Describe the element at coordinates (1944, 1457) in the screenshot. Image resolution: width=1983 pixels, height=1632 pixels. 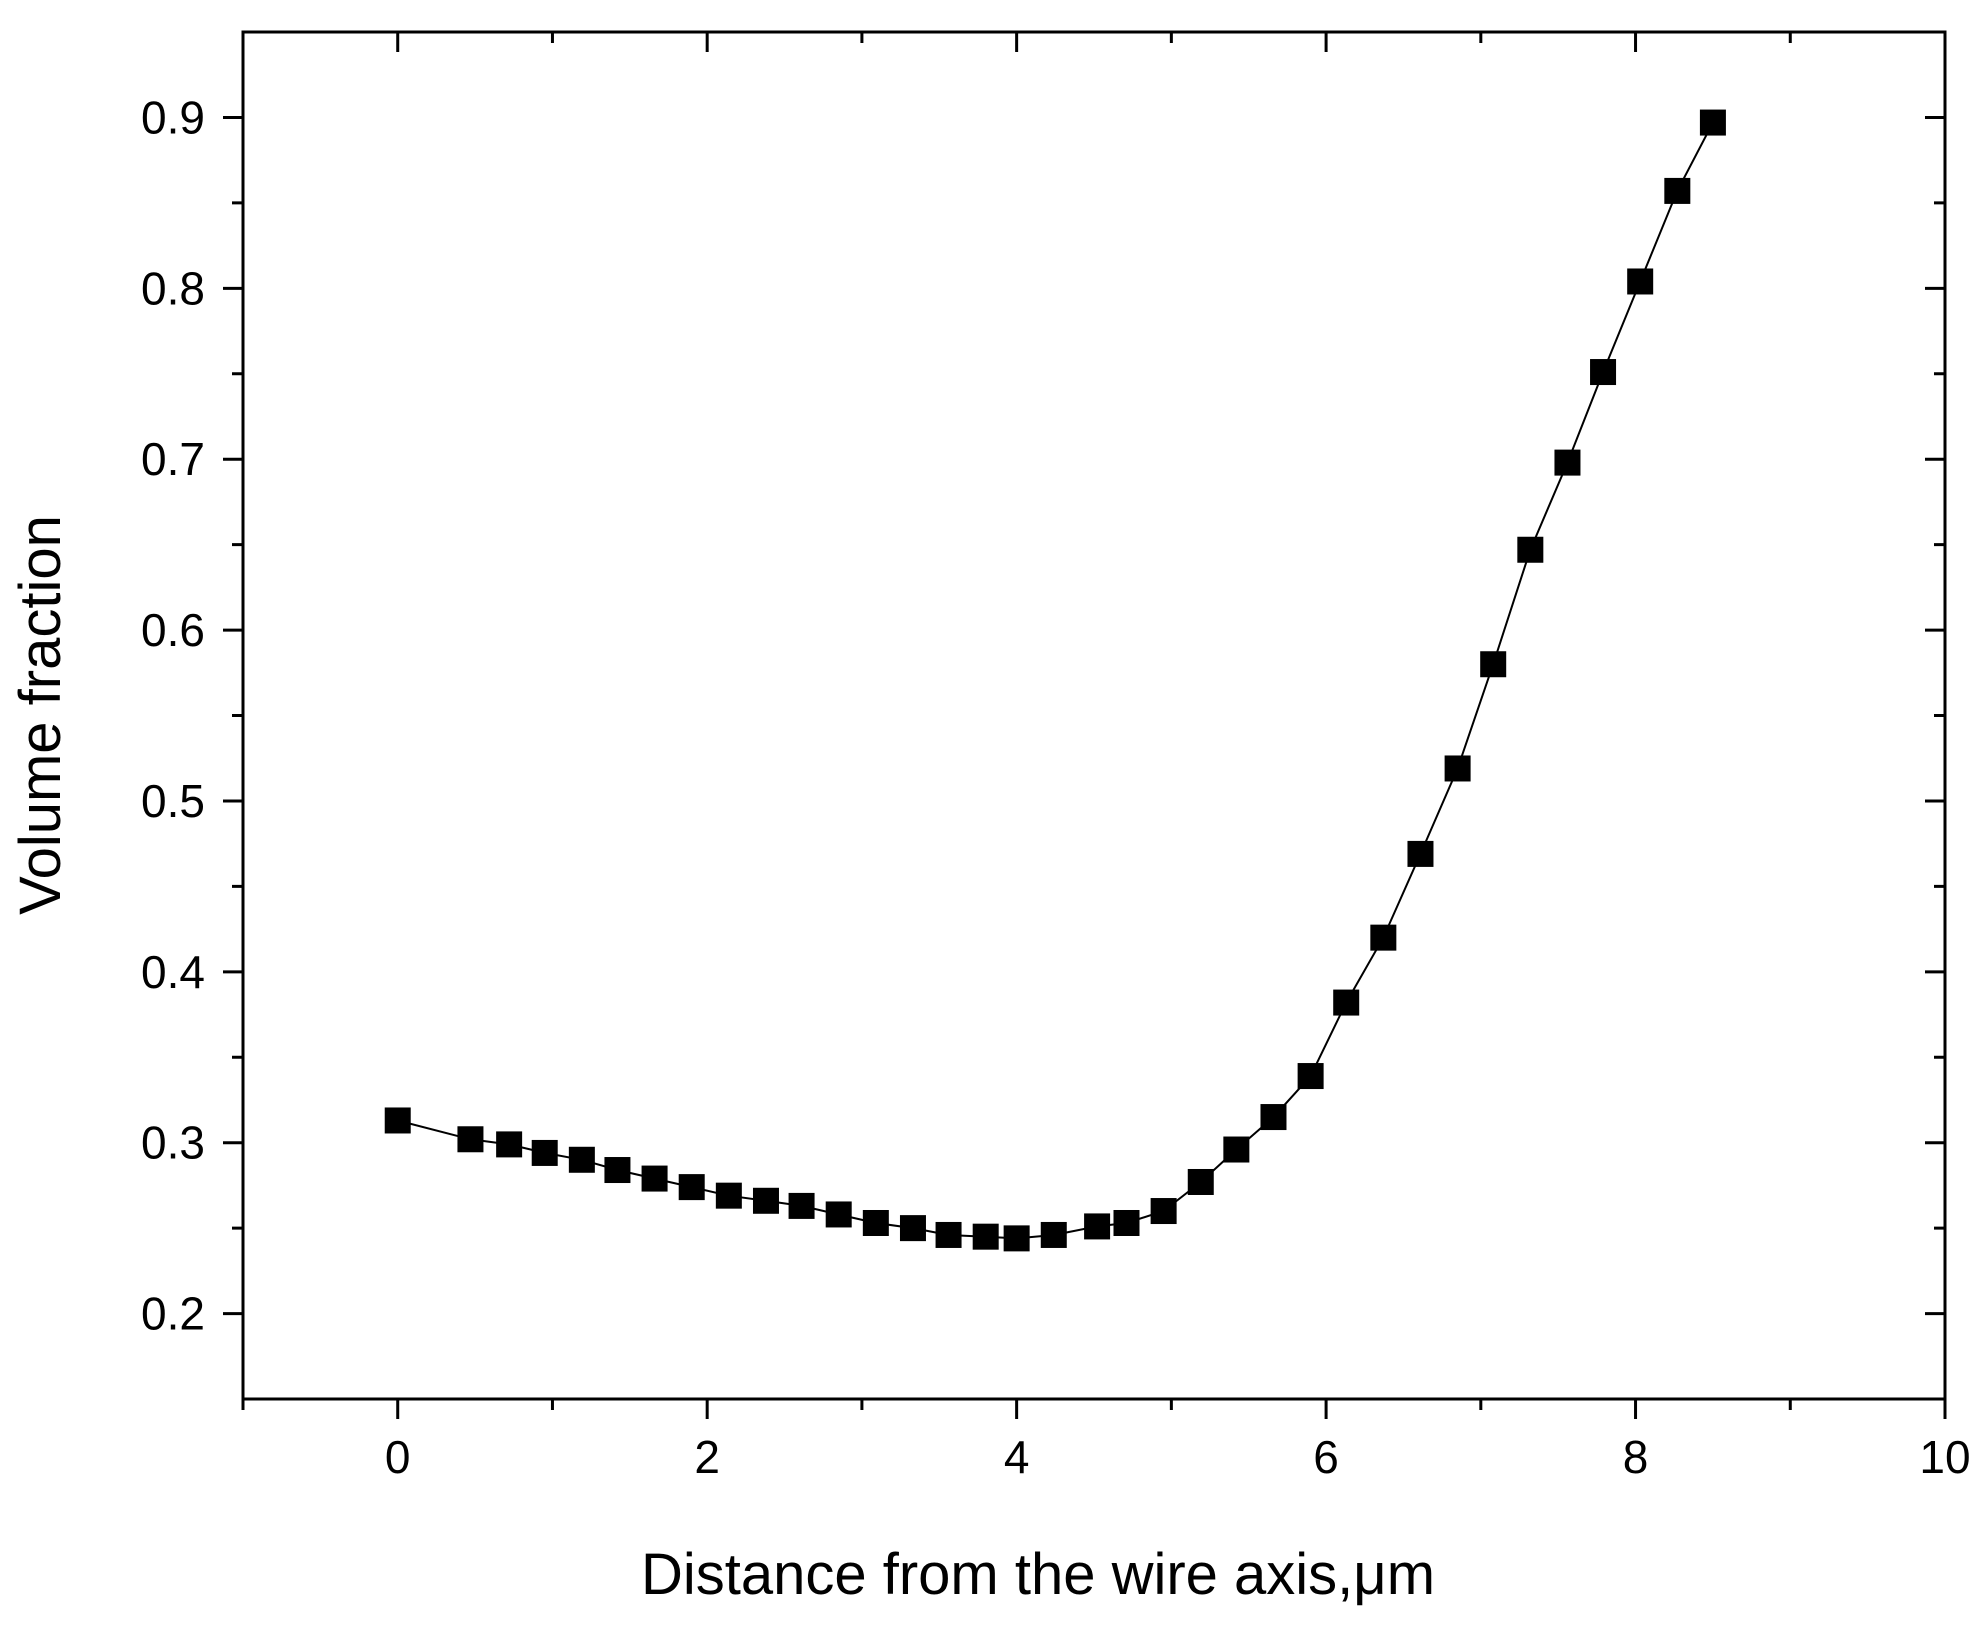
I see `x-tick-label: 10` at that location.